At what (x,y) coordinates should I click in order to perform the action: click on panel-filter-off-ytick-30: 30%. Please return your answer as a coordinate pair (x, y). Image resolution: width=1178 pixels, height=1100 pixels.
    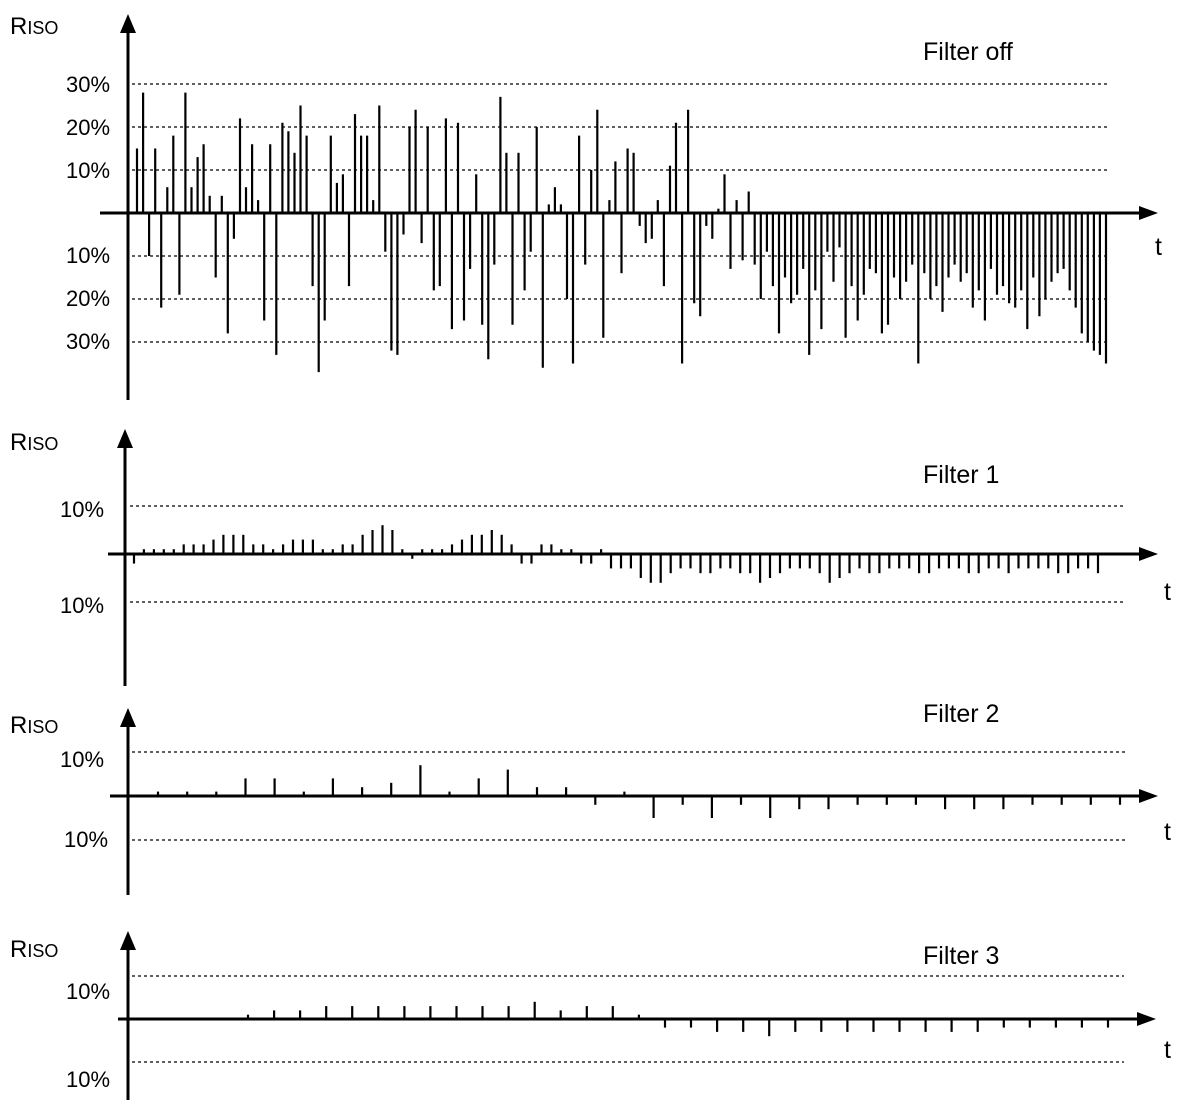
    Looking at the image, I should click on (88, 84).